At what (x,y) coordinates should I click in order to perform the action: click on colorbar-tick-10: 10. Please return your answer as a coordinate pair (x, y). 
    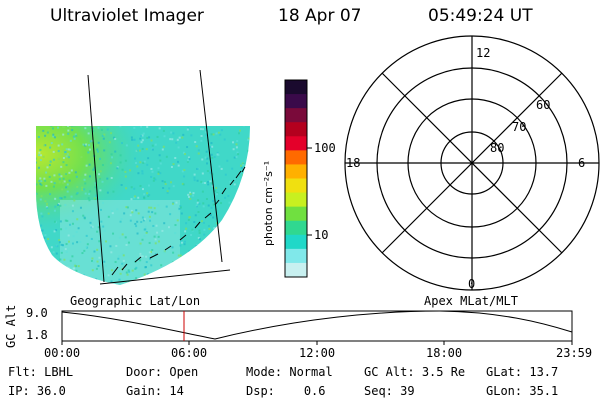
    Looking at the image, I should click on (321, 235).